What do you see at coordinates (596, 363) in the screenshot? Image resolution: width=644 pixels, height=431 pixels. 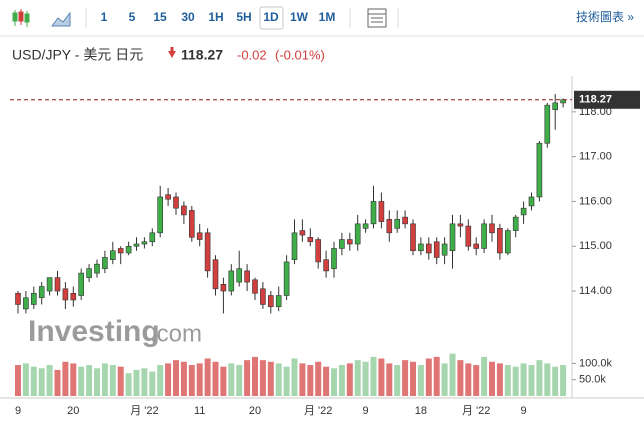 I see `y2-tick-label: 100.0k` at bounding box center [596, 363].